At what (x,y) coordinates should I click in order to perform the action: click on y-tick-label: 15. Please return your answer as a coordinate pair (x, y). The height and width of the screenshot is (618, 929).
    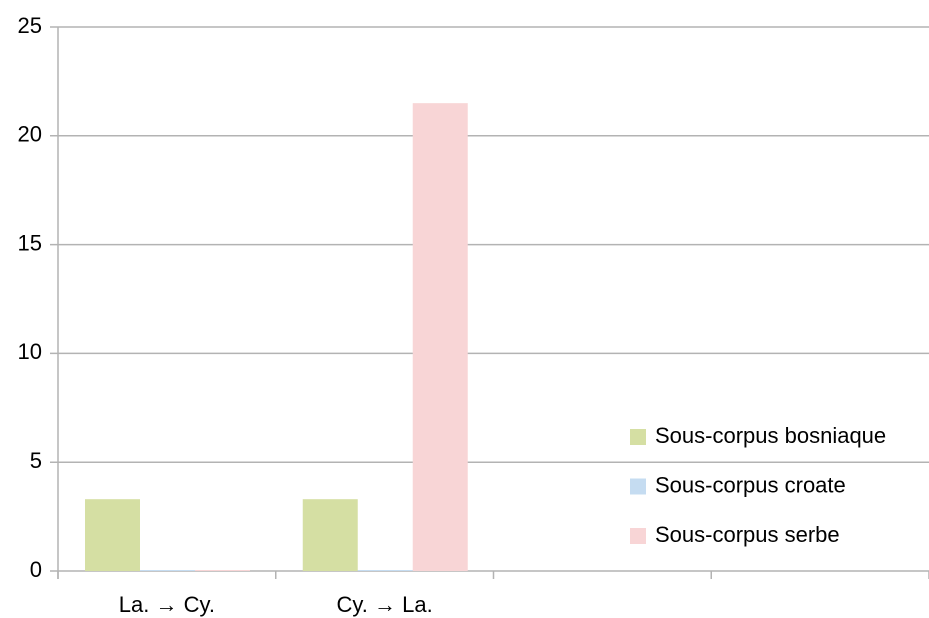
    Looking at the image, I should click on (30, 242).